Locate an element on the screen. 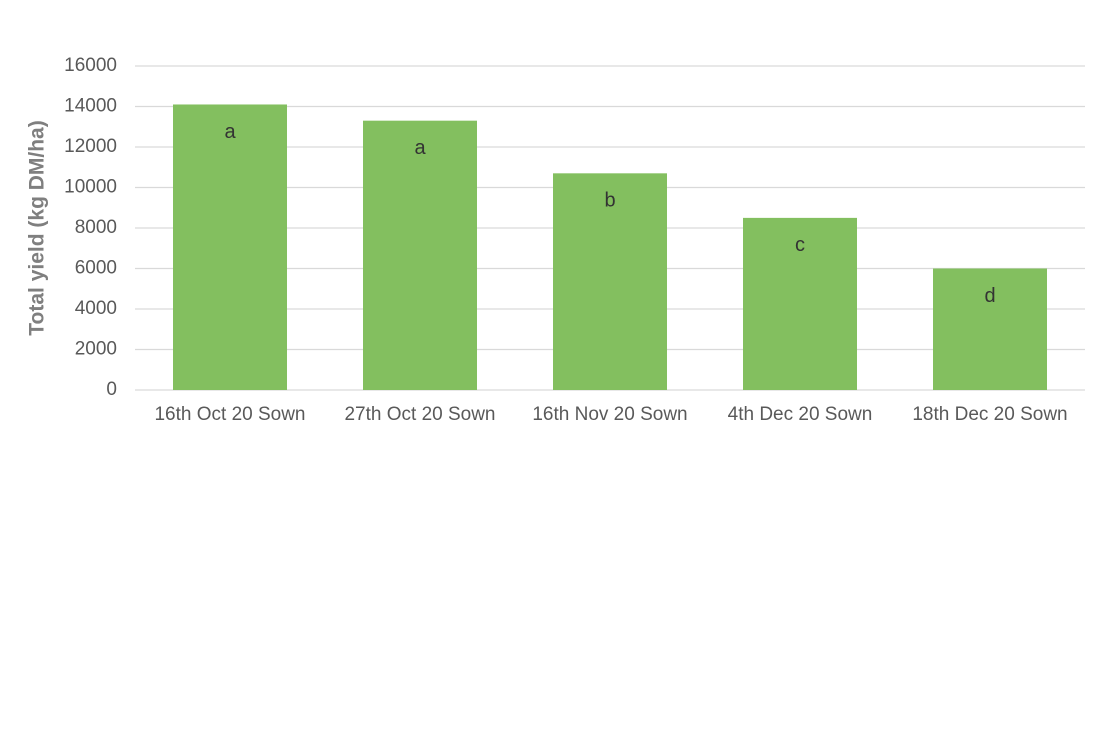 Image resolution: width=1100 pixels, height=733 pixels. y-tick-label: 14000 is located at coordinates (90, 106).